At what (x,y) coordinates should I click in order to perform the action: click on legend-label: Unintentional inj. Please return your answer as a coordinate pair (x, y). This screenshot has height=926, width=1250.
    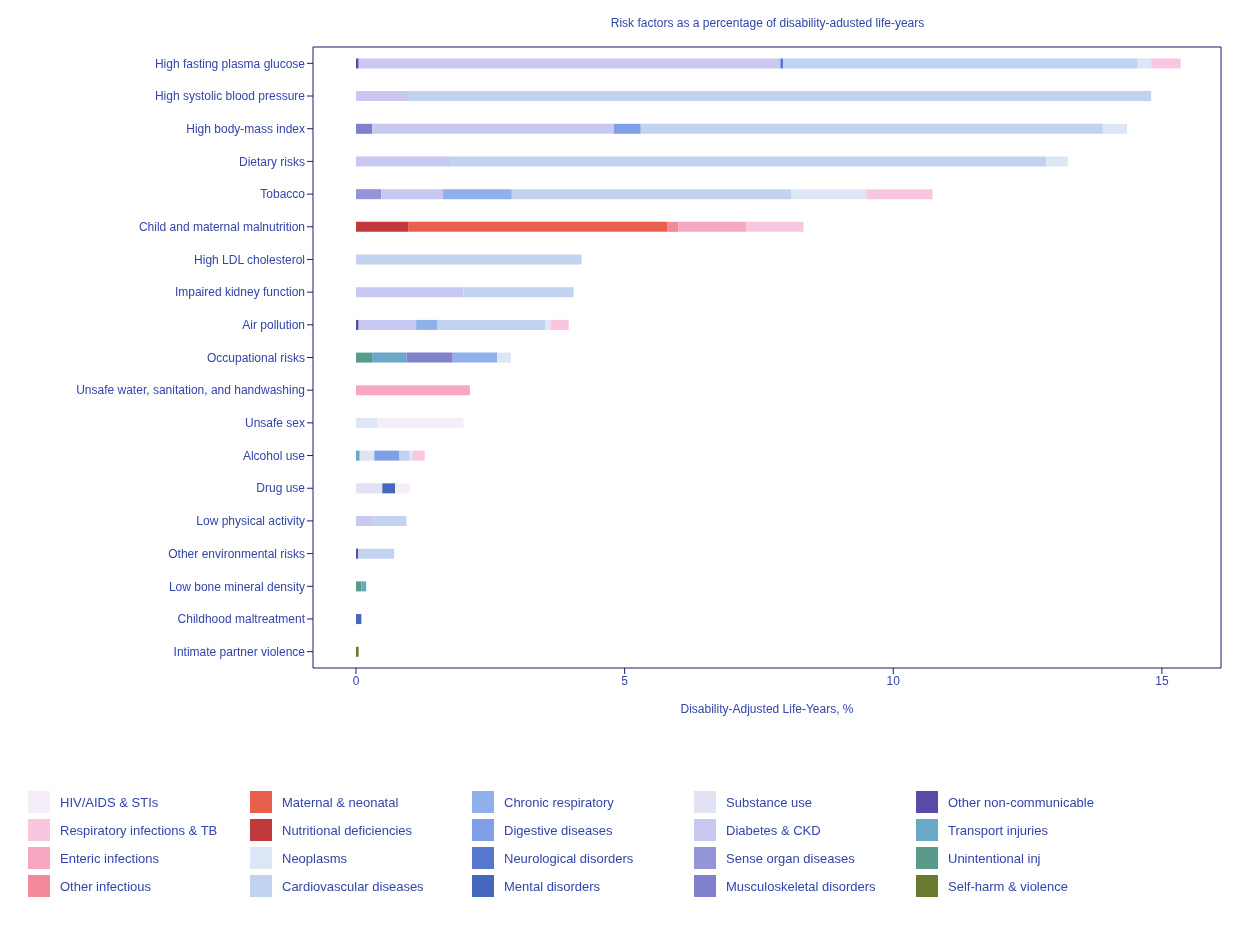
    Looking at the image, I should click on (994, 858).